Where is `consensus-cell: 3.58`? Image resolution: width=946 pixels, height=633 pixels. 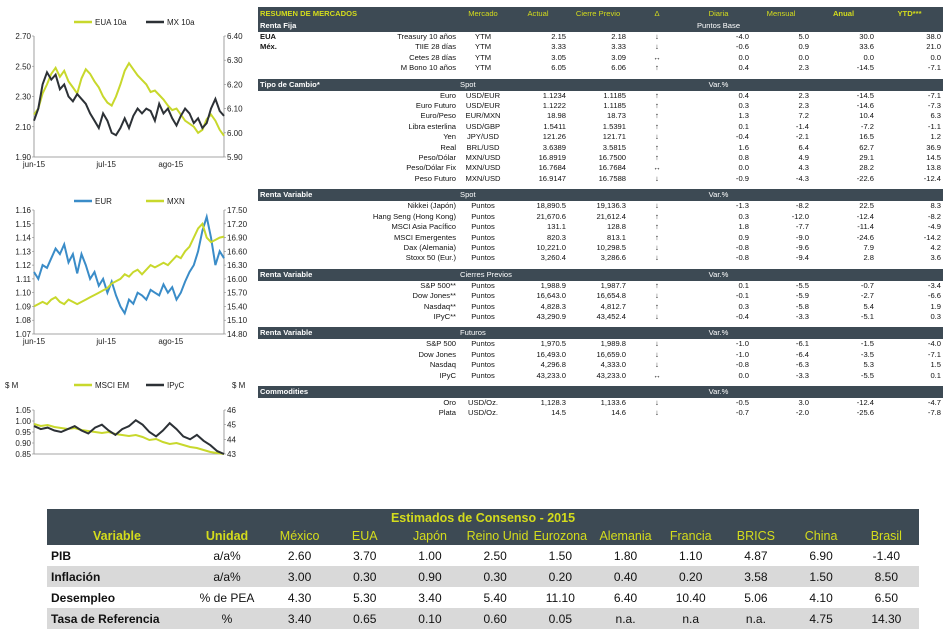
consensus-cell: 3.58 is located at coordinates (756, 576).